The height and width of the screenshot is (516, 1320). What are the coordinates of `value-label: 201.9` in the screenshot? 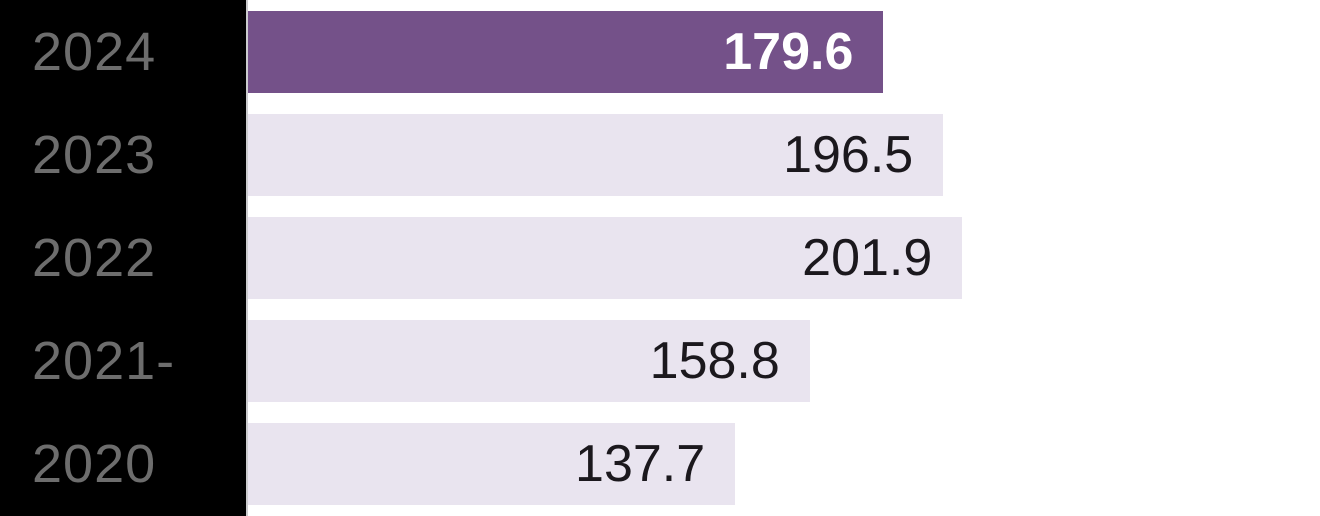 It's located at (867, 258).